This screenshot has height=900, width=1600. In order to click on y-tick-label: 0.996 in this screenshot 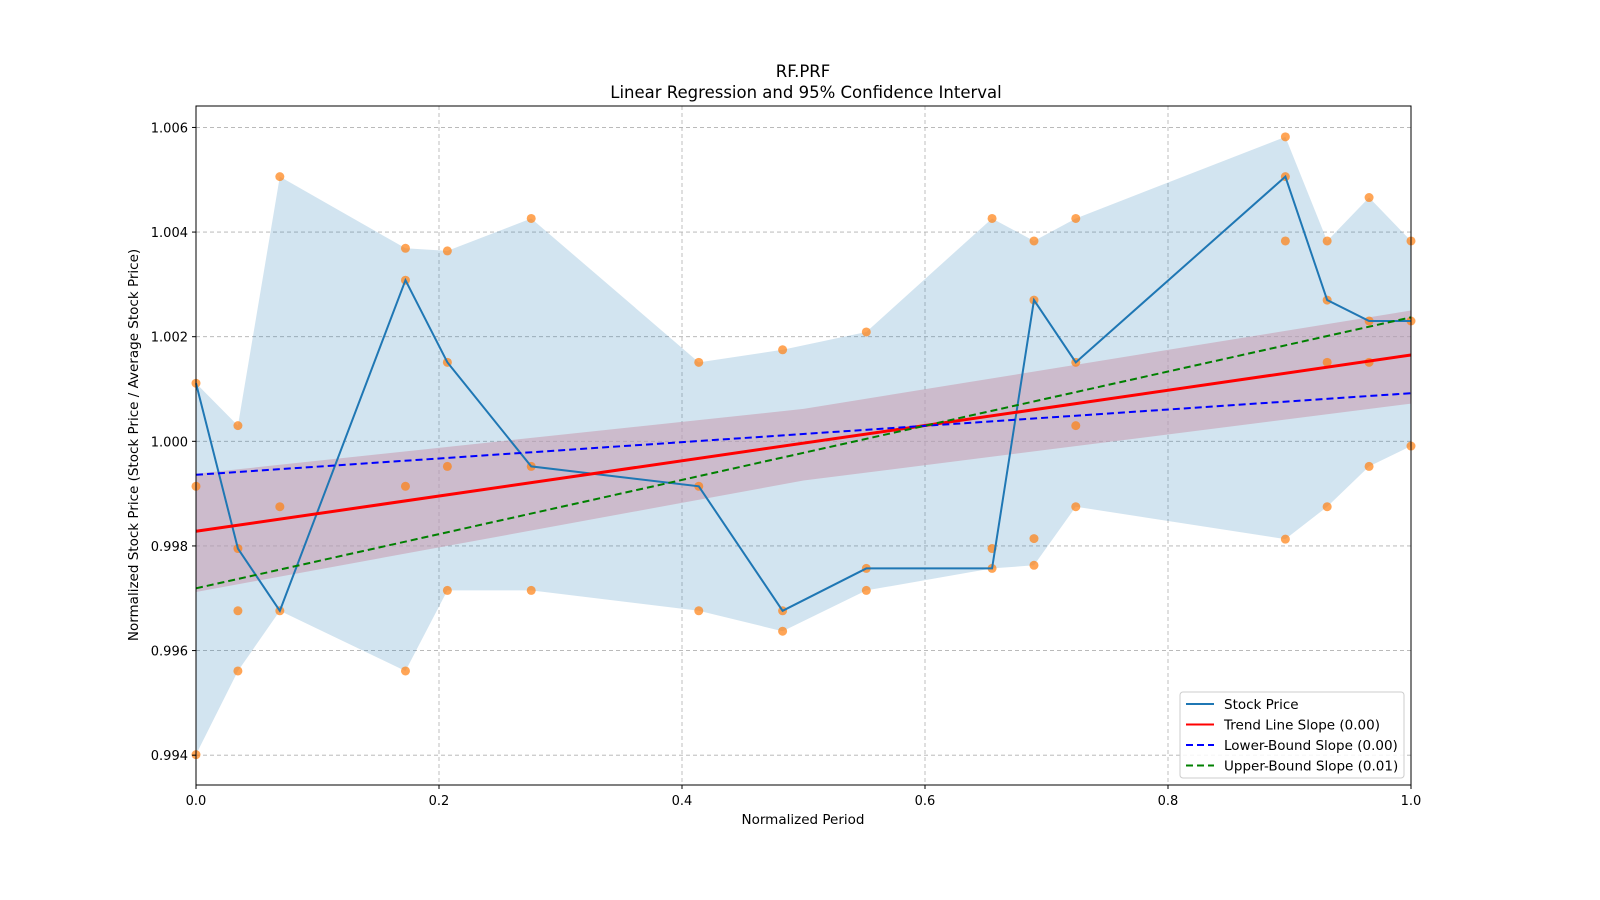, I will do `click(169, 652)`.